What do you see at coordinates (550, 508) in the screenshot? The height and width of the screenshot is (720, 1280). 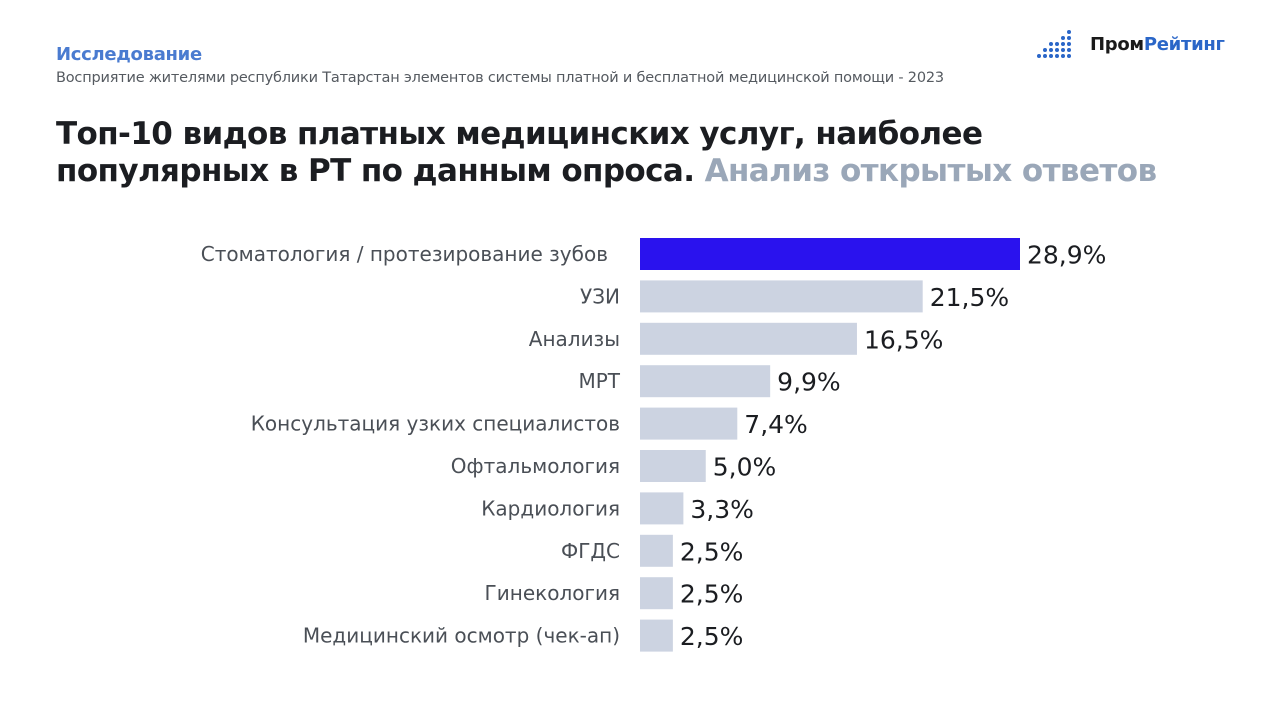 I see `category-label-6: Кардиология` at bounding box center [550, 508].